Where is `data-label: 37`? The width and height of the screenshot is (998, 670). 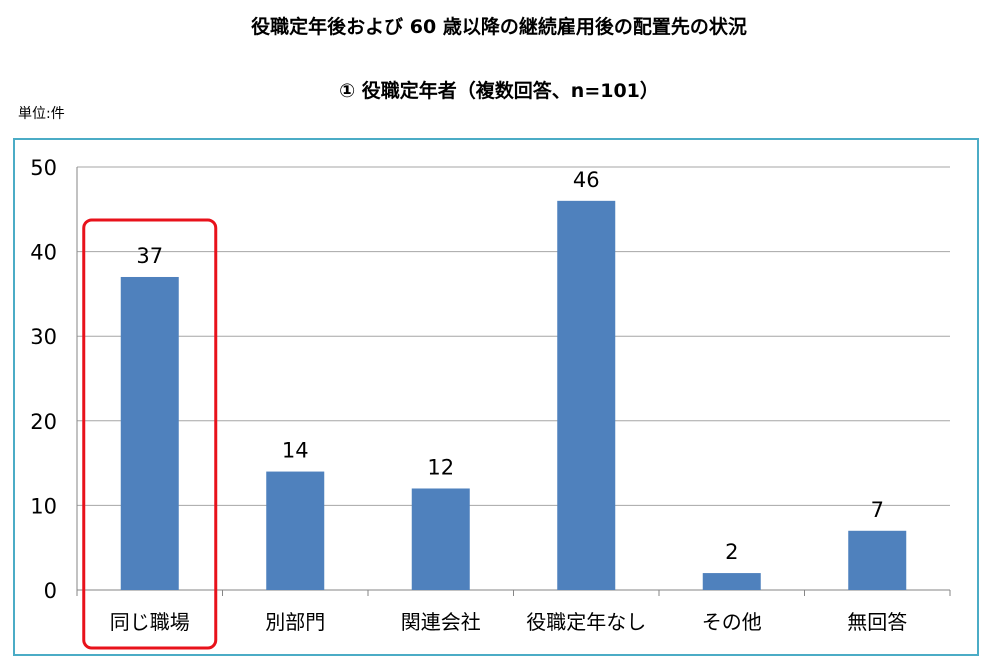
data-label: 37 is located at coordinates (149, 256).